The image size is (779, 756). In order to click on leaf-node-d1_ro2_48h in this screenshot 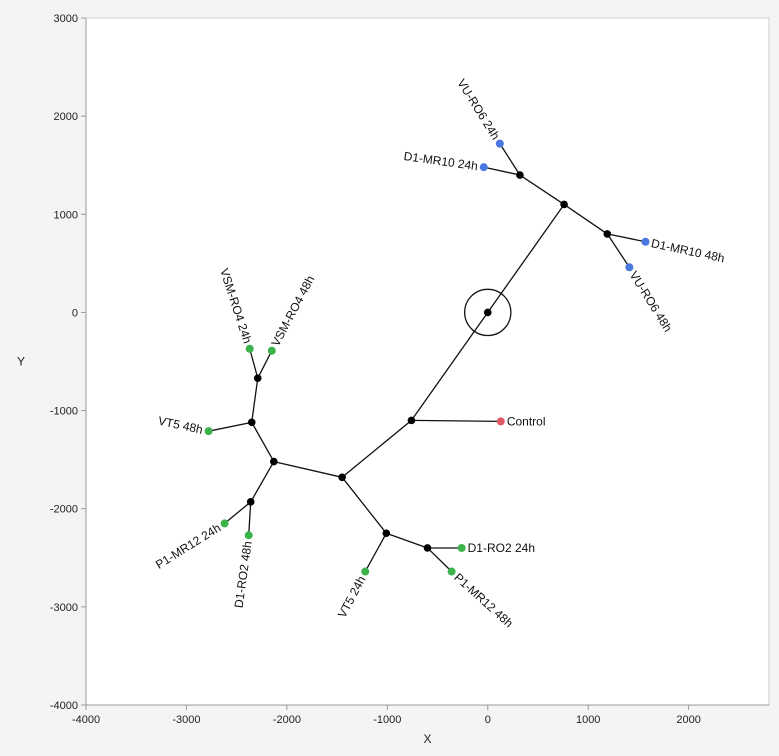, I will do `click(248, 535)`.